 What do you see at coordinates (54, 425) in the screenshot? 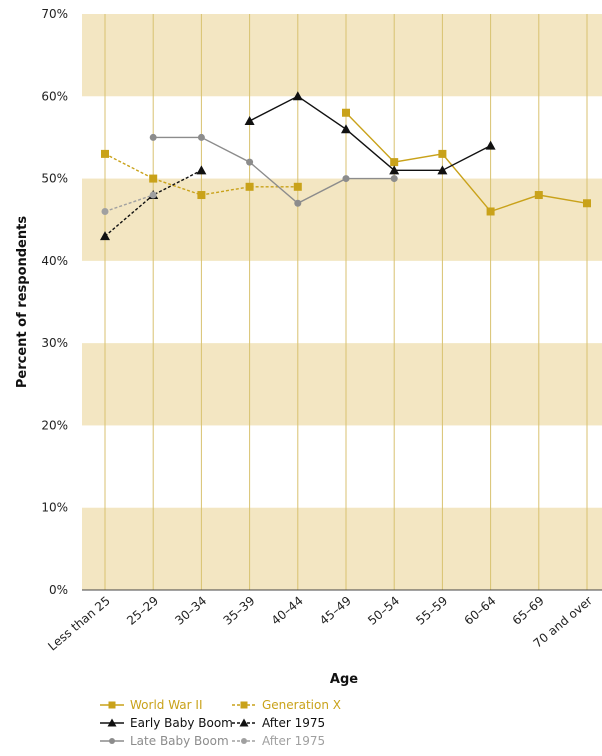
I see `y-tick-label: 20%` at bounding box center [54, 425].